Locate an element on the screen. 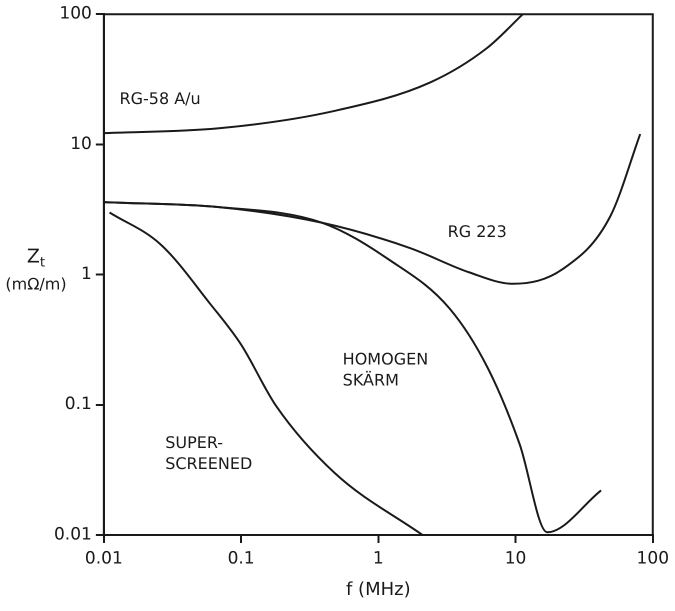 The height and width of the screenshot is (611, 675). y-tick-label: 1 is located at coordinates (86, 274).